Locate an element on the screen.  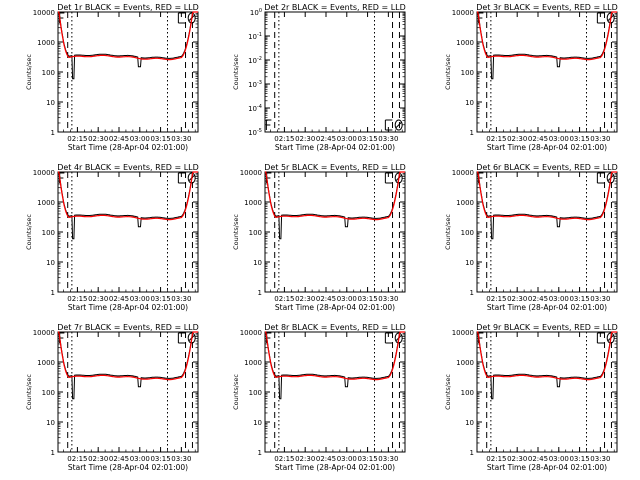
panel-title: Det 8r BLACK = Events, RED = LLD is located at coordinates (335, 327).